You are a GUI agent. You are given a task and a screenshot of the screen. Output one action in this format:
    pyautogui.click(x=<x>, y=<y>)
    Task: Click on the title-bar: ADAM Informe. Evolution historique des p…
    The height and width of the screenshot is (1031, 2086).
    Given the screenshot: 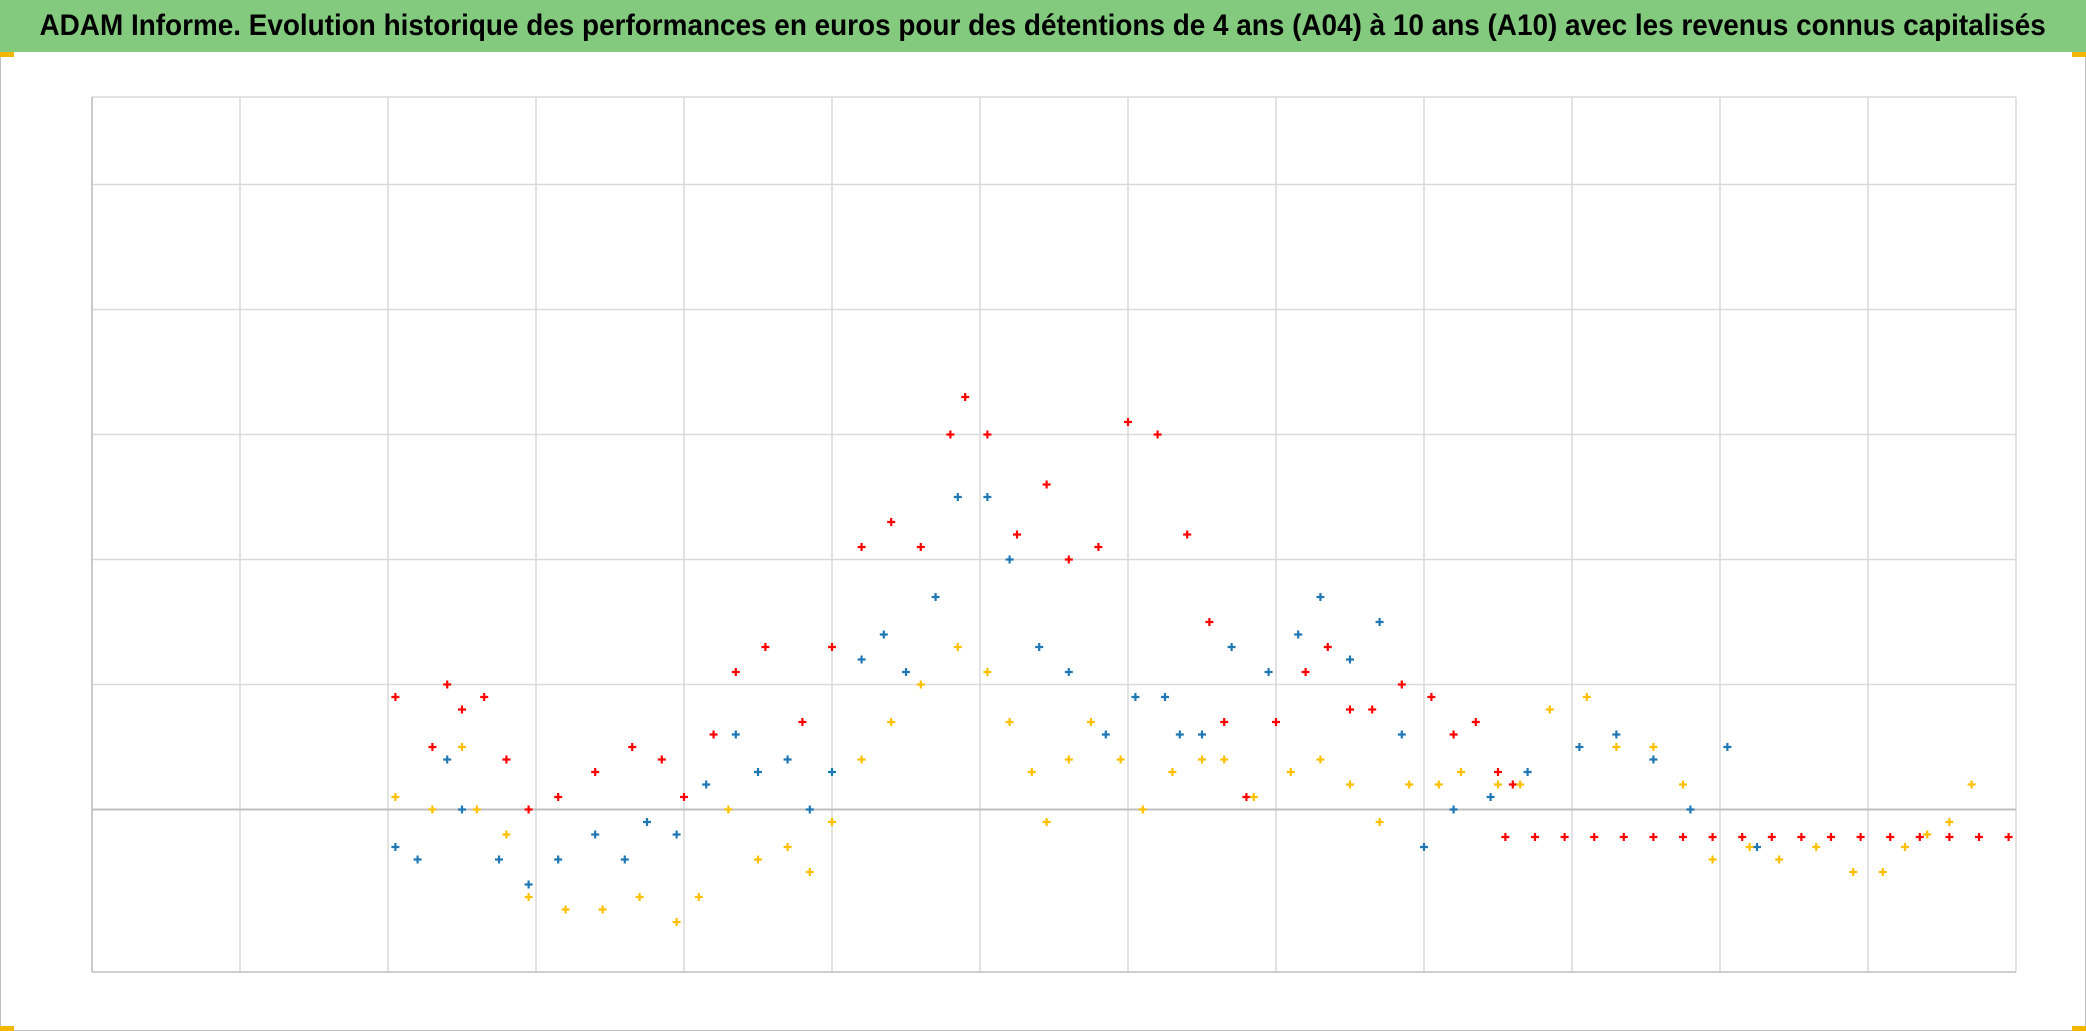 What is the action you would take?
    pyautogui.click(x=1043, y=26)
    